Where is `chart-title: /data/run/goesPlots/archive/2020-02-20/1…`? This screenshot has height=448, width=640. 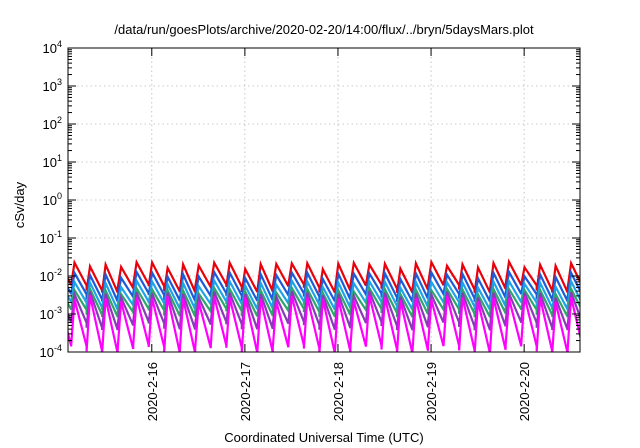
chart-title: /data/run/goesPlots/archive/2020-02-20/1… is located at coordinates (324, 29).